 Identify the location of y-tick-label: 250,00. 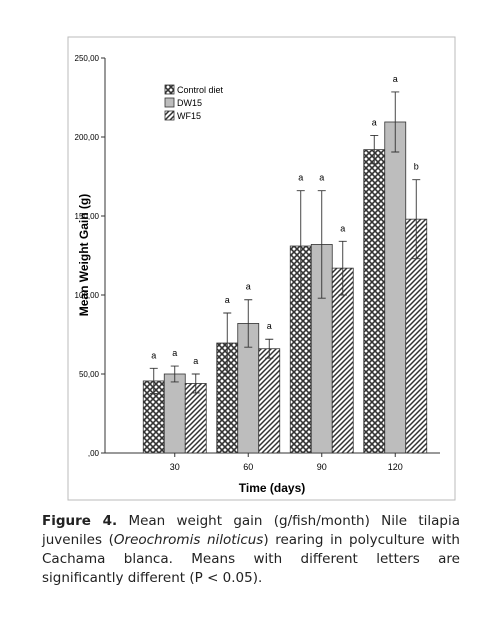
(87, 58).